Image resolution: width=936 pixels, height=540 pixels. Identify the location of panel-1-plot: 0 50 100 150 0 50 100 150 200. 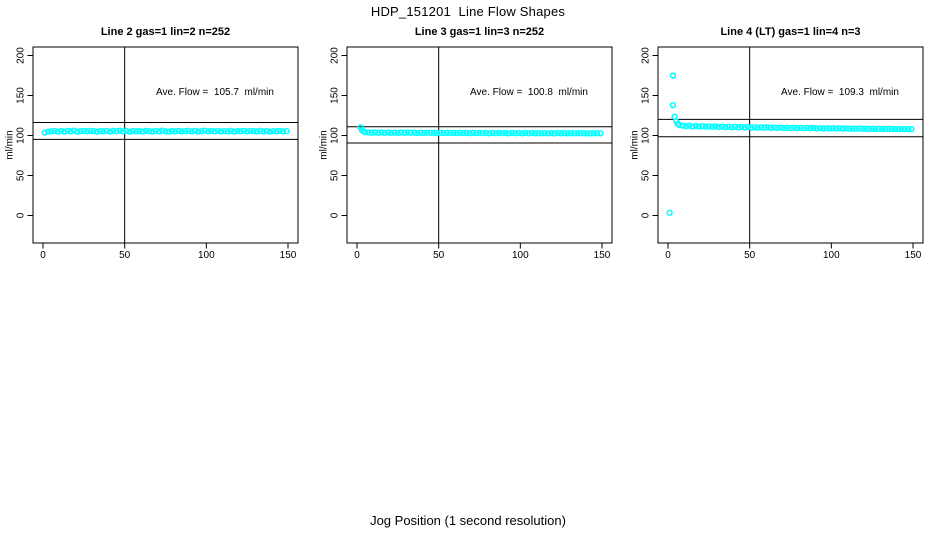
(157, 153).